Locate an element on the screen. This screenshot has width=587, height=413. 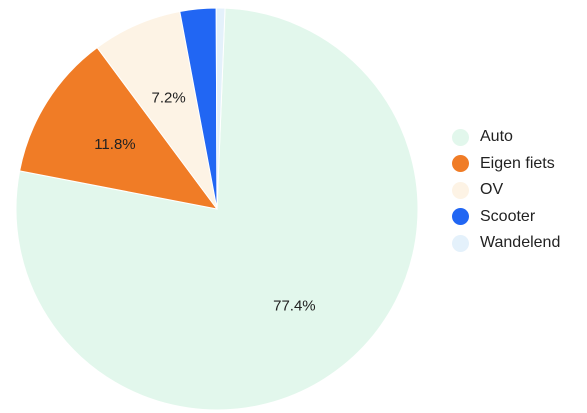
legend-label: Wandelend is located at coordinates (520, 242).